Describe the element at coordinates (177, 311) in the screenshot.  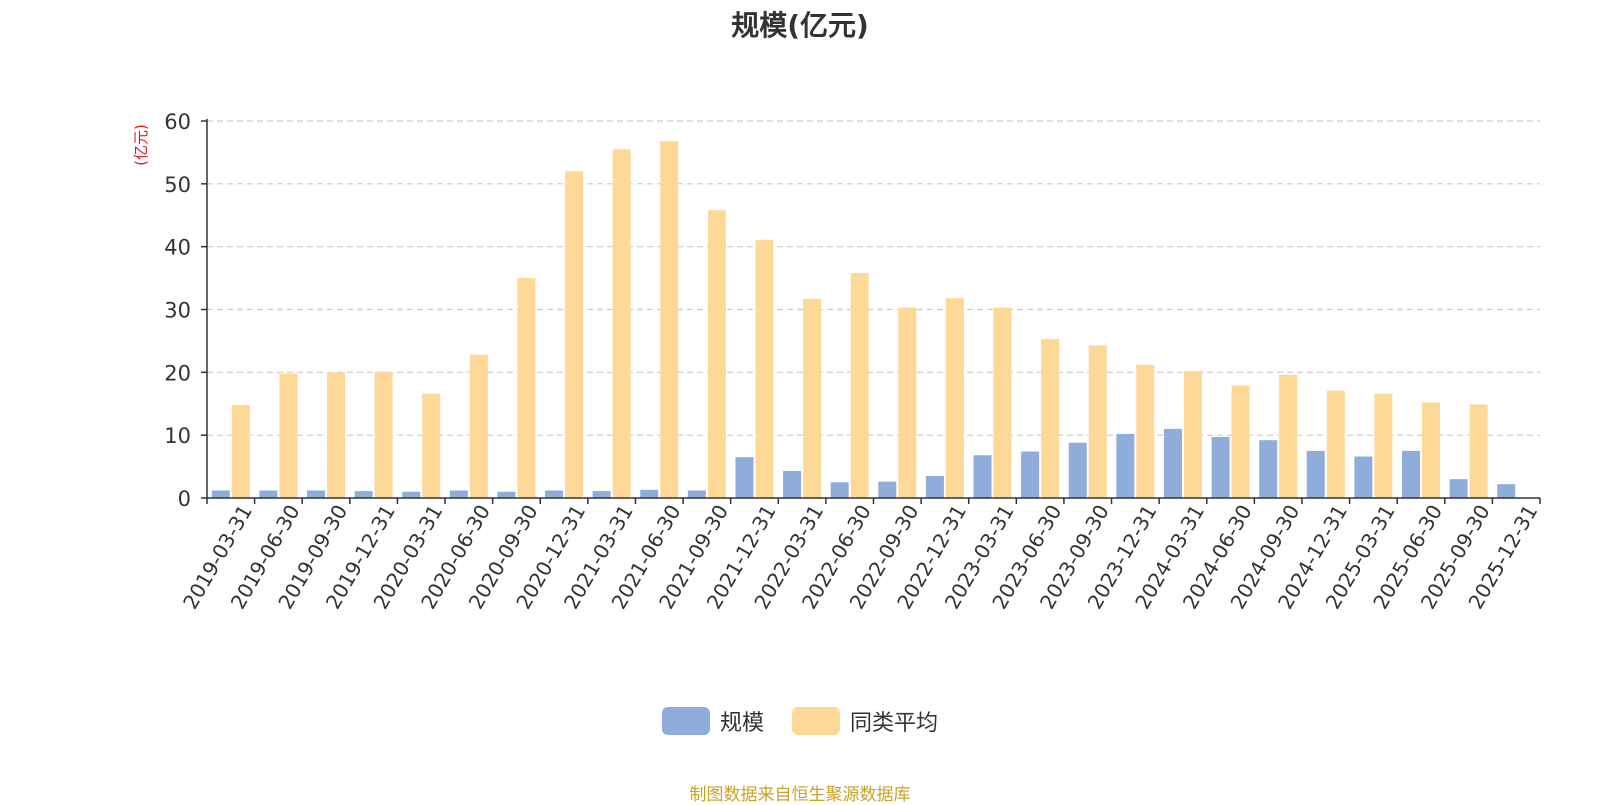
I see `y-tick-label: 30` at that location.